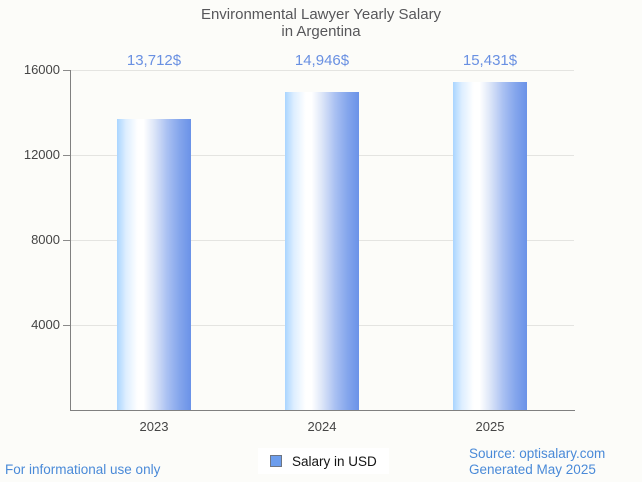  What do you see at coordinates (45, 239) in the screenshot?
I see `y-axis-label: 8000` at bounding box center [45, 239].